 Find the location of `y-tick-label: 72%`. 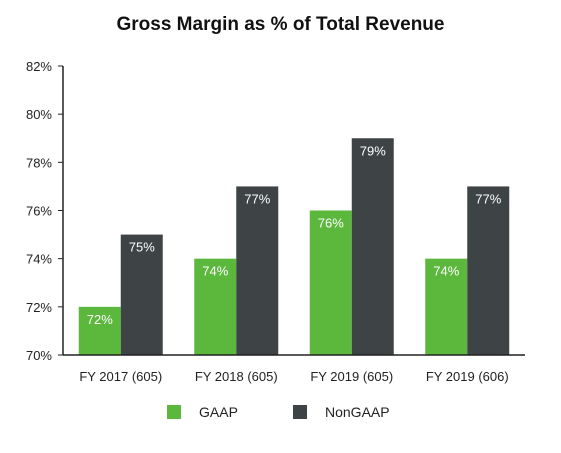

y-tick-label: 72% is located at coordinates (39, 307).